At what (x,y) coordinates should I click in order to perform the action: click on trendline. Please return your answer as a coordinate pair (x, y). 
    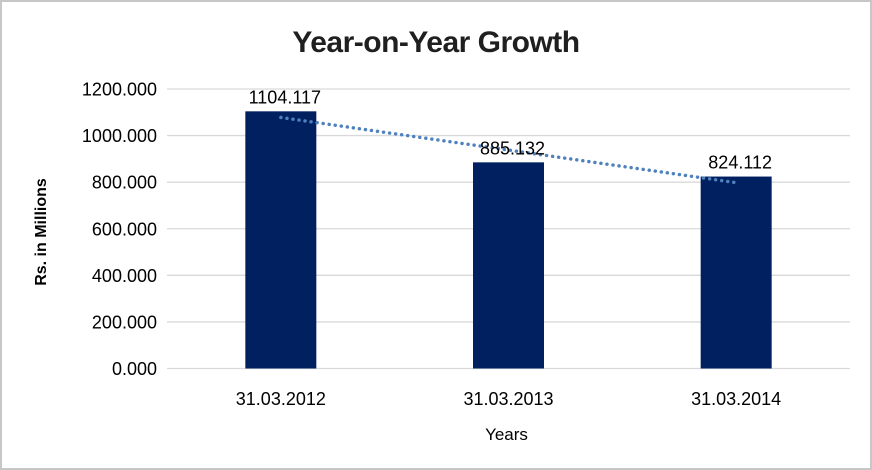
    Looking at the image, I should click on (508, 150).